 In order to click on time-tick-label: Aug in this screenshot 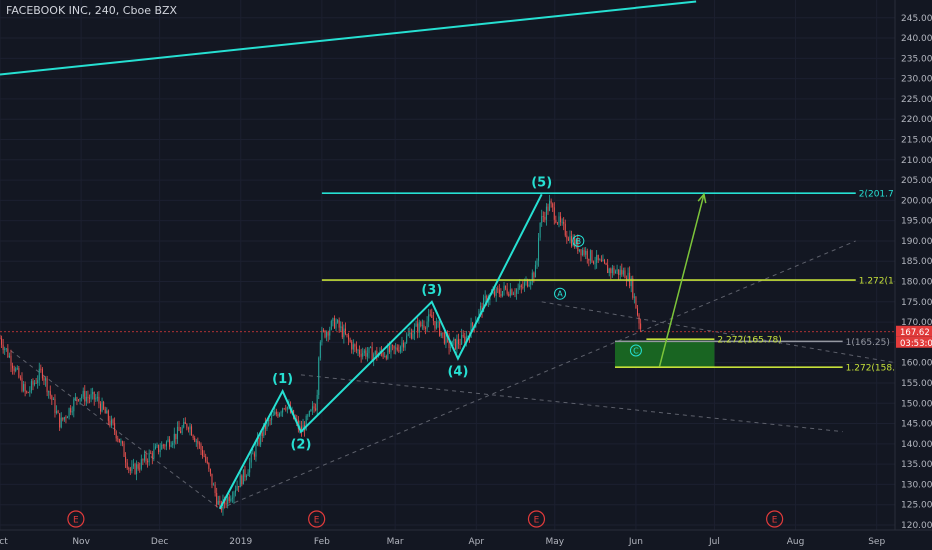, I will do `click(796, 542)`.